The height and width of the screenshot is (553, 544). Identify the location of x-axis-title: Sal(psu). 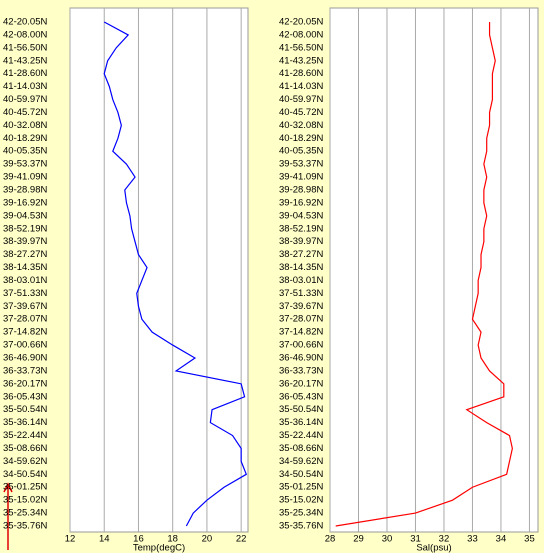
(433, 548).